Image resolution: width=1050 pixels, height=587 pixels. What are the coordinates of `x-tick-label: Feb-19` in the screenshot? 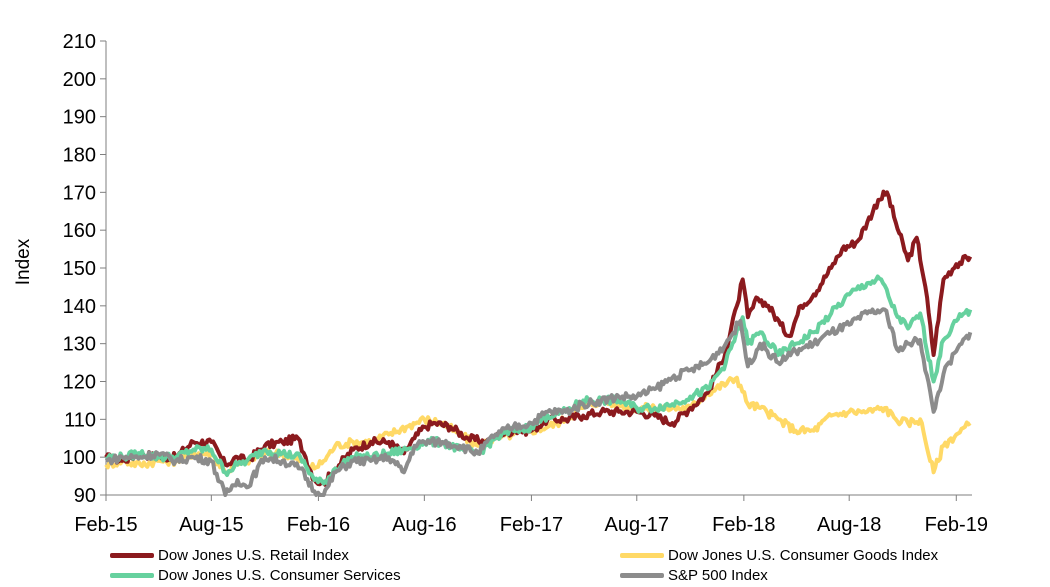 It's located at (956, 525).